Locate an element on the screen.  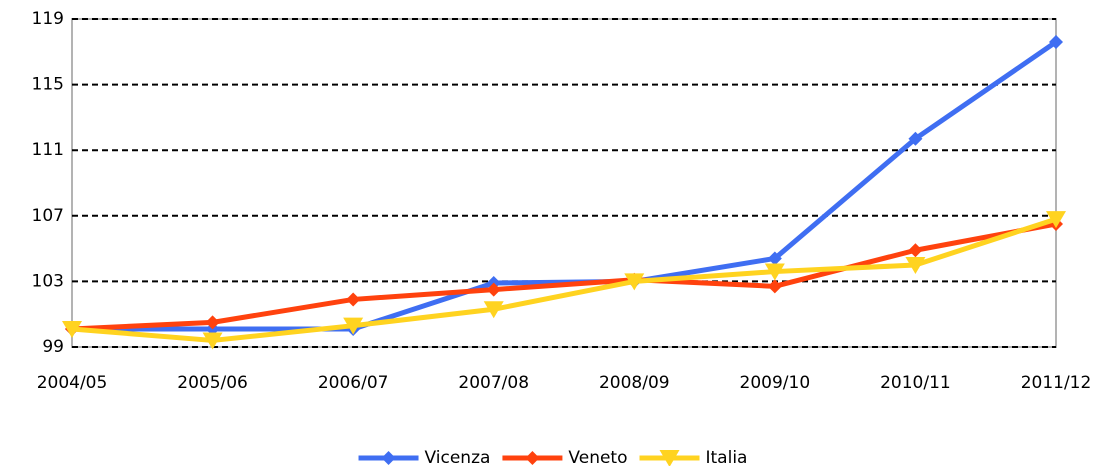
y-tick-label: 103 is located at coordinates (48, 281).